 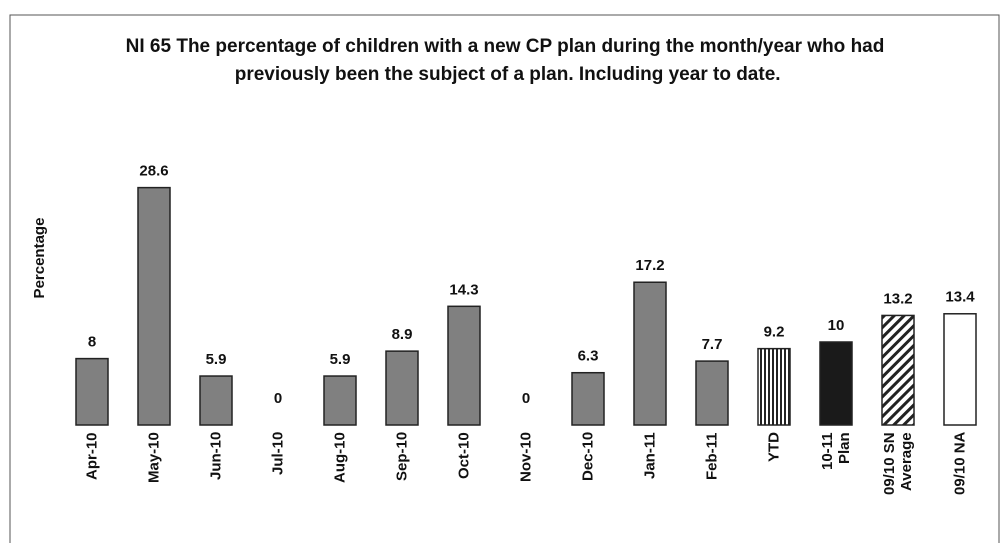 What do you see at coordinates (712, 344) in the screenshot?
I see `value-label: 7.7` at bounding box center [712, 344].